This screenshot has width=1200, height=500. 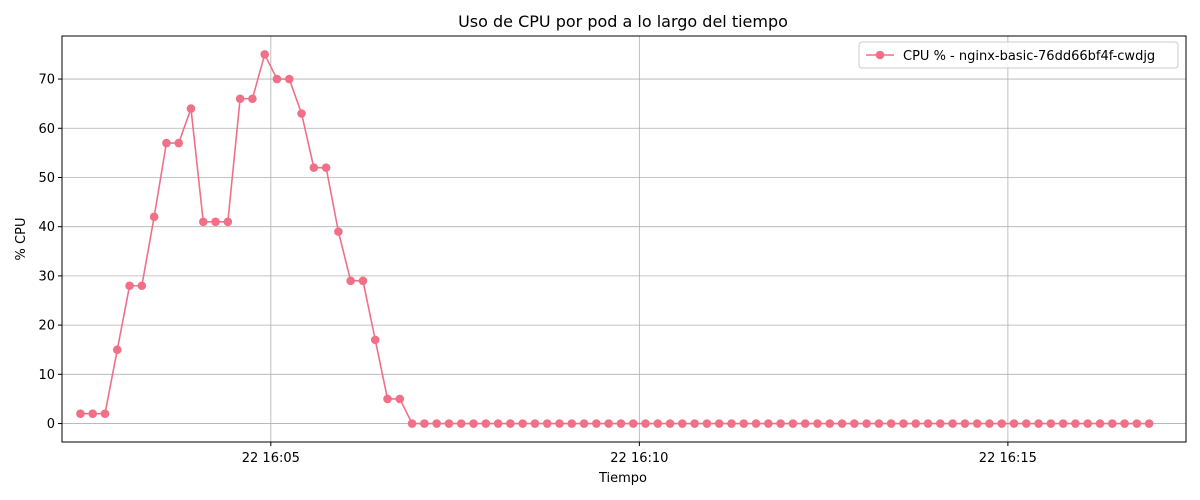 What do you see at coordinates (623, 21) in the screenshot?
I see `chart-title: Uso de CPU por pod a lo largo del tiempo` at bounding box center [623, 21].